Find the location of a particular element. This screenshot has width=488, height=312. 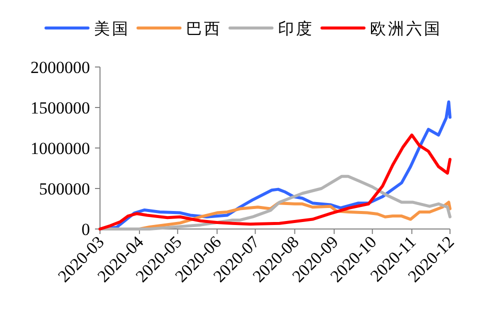

y-tick-label: 0 is located at coordinates (86, 229).